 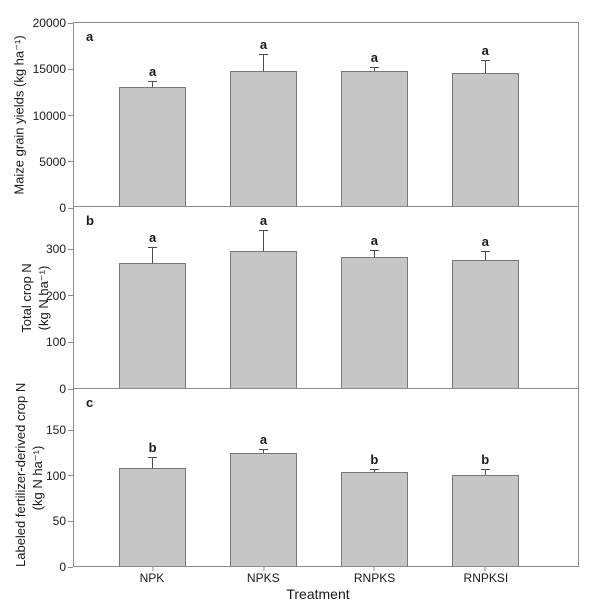 What do you see at coordinates (59, 521) in the screenshot?
I see `y-tick-label: 50` at bounding box center [59, 521].